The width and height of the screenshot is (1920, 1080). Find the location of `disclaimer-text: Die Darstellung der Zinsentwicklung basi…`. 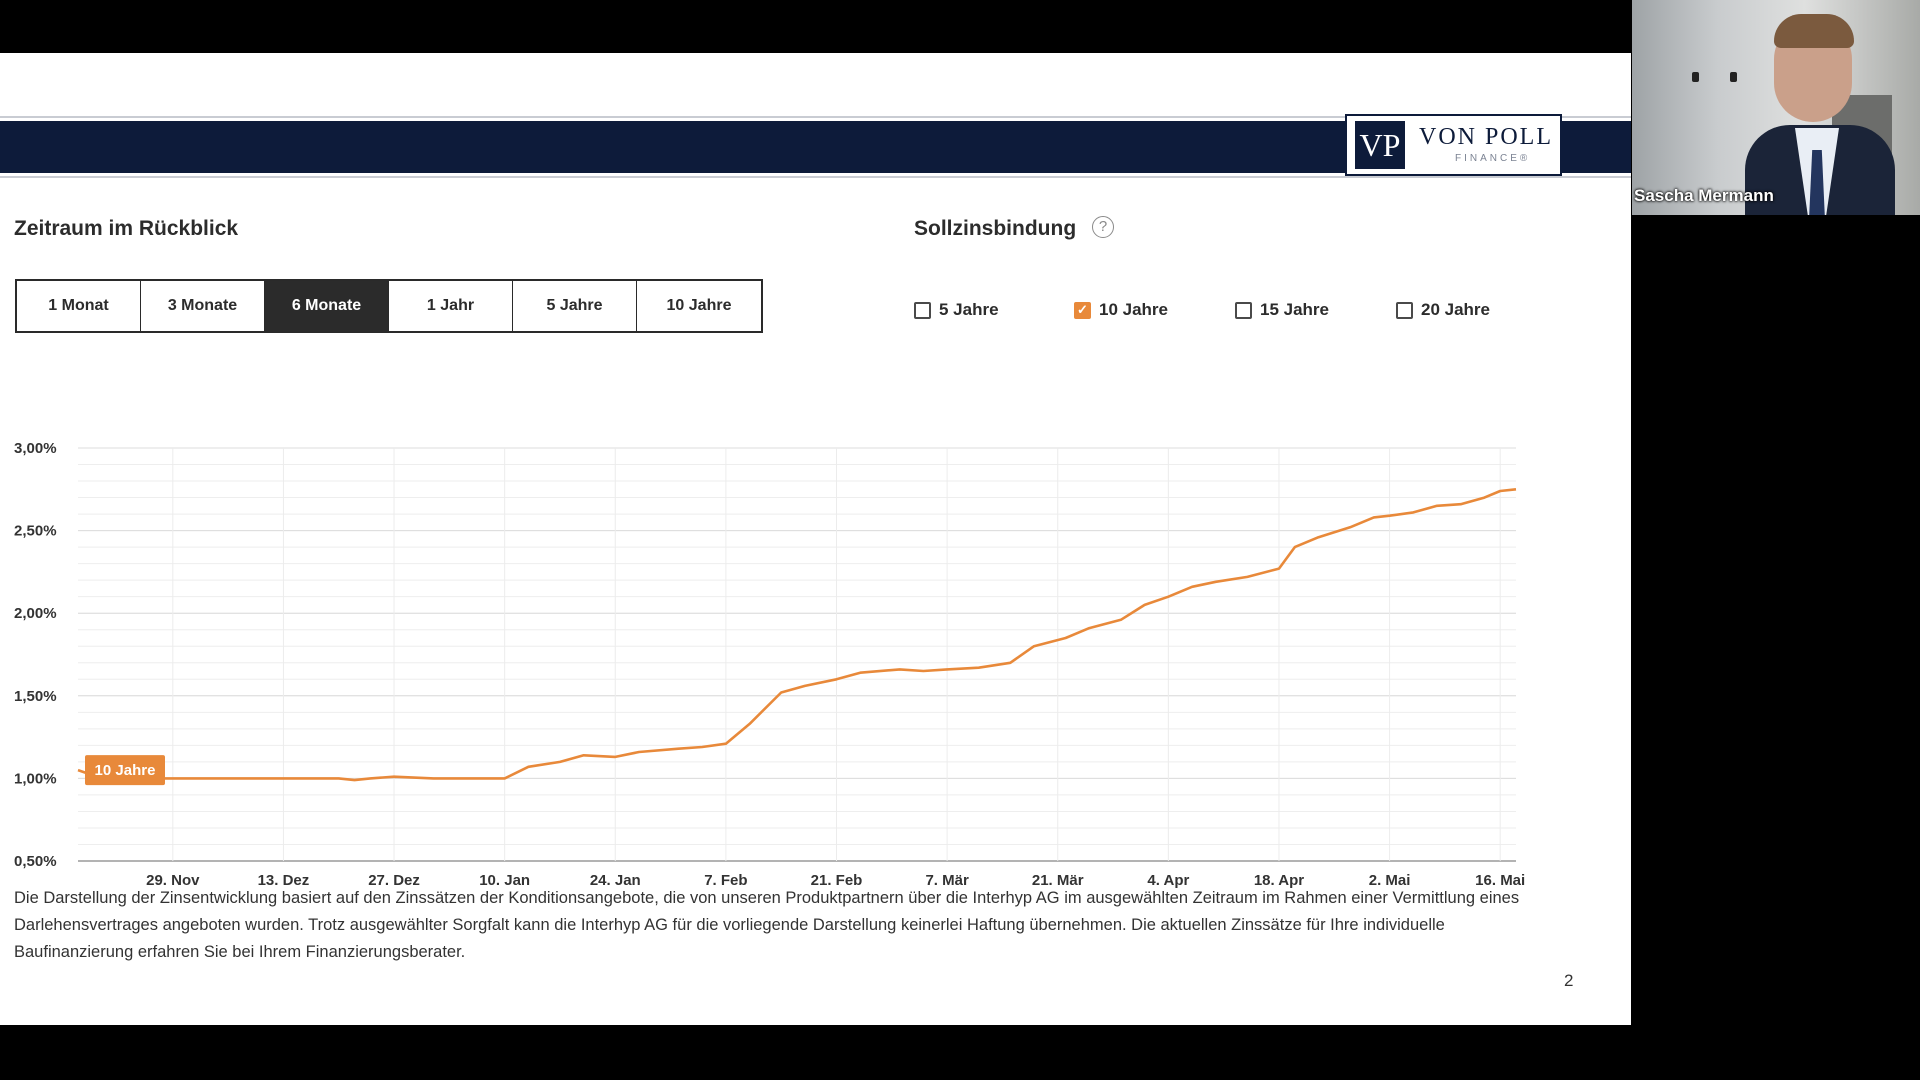

disclaimer-text: Die Darstellung der Zinsentwicklung basi… is located at coordinates (767, 925).